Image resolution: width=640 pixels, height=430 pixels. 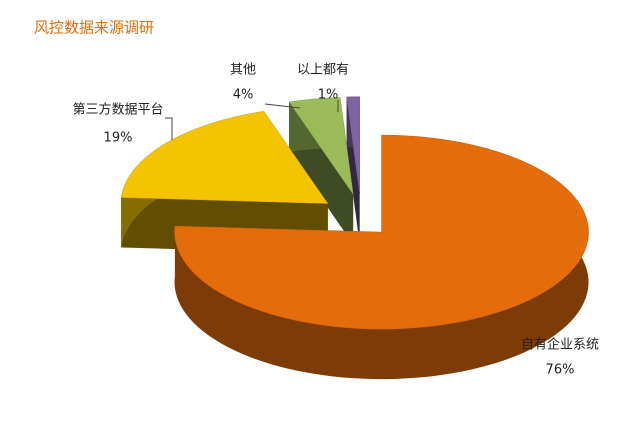 I want to click on value-label: 76%, so click(x=560, y=370).